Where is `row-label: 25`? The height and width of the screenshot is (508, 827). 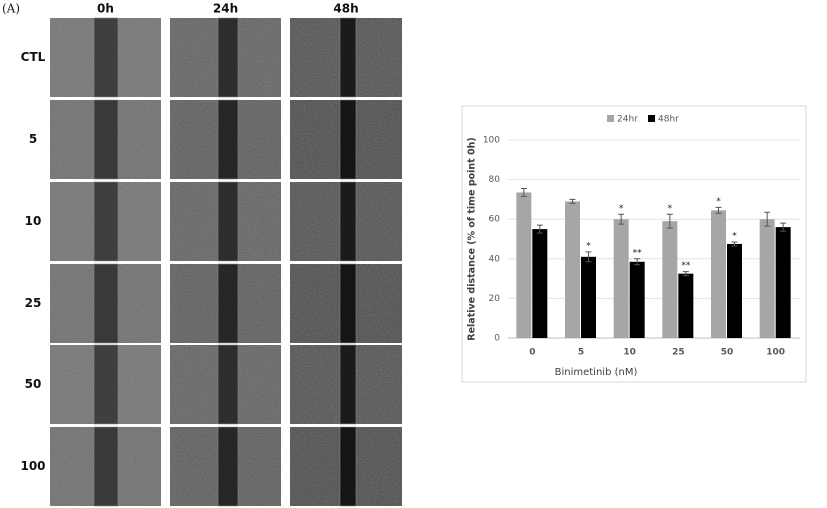 row-label: 25 is located at coordinates (33, 303).